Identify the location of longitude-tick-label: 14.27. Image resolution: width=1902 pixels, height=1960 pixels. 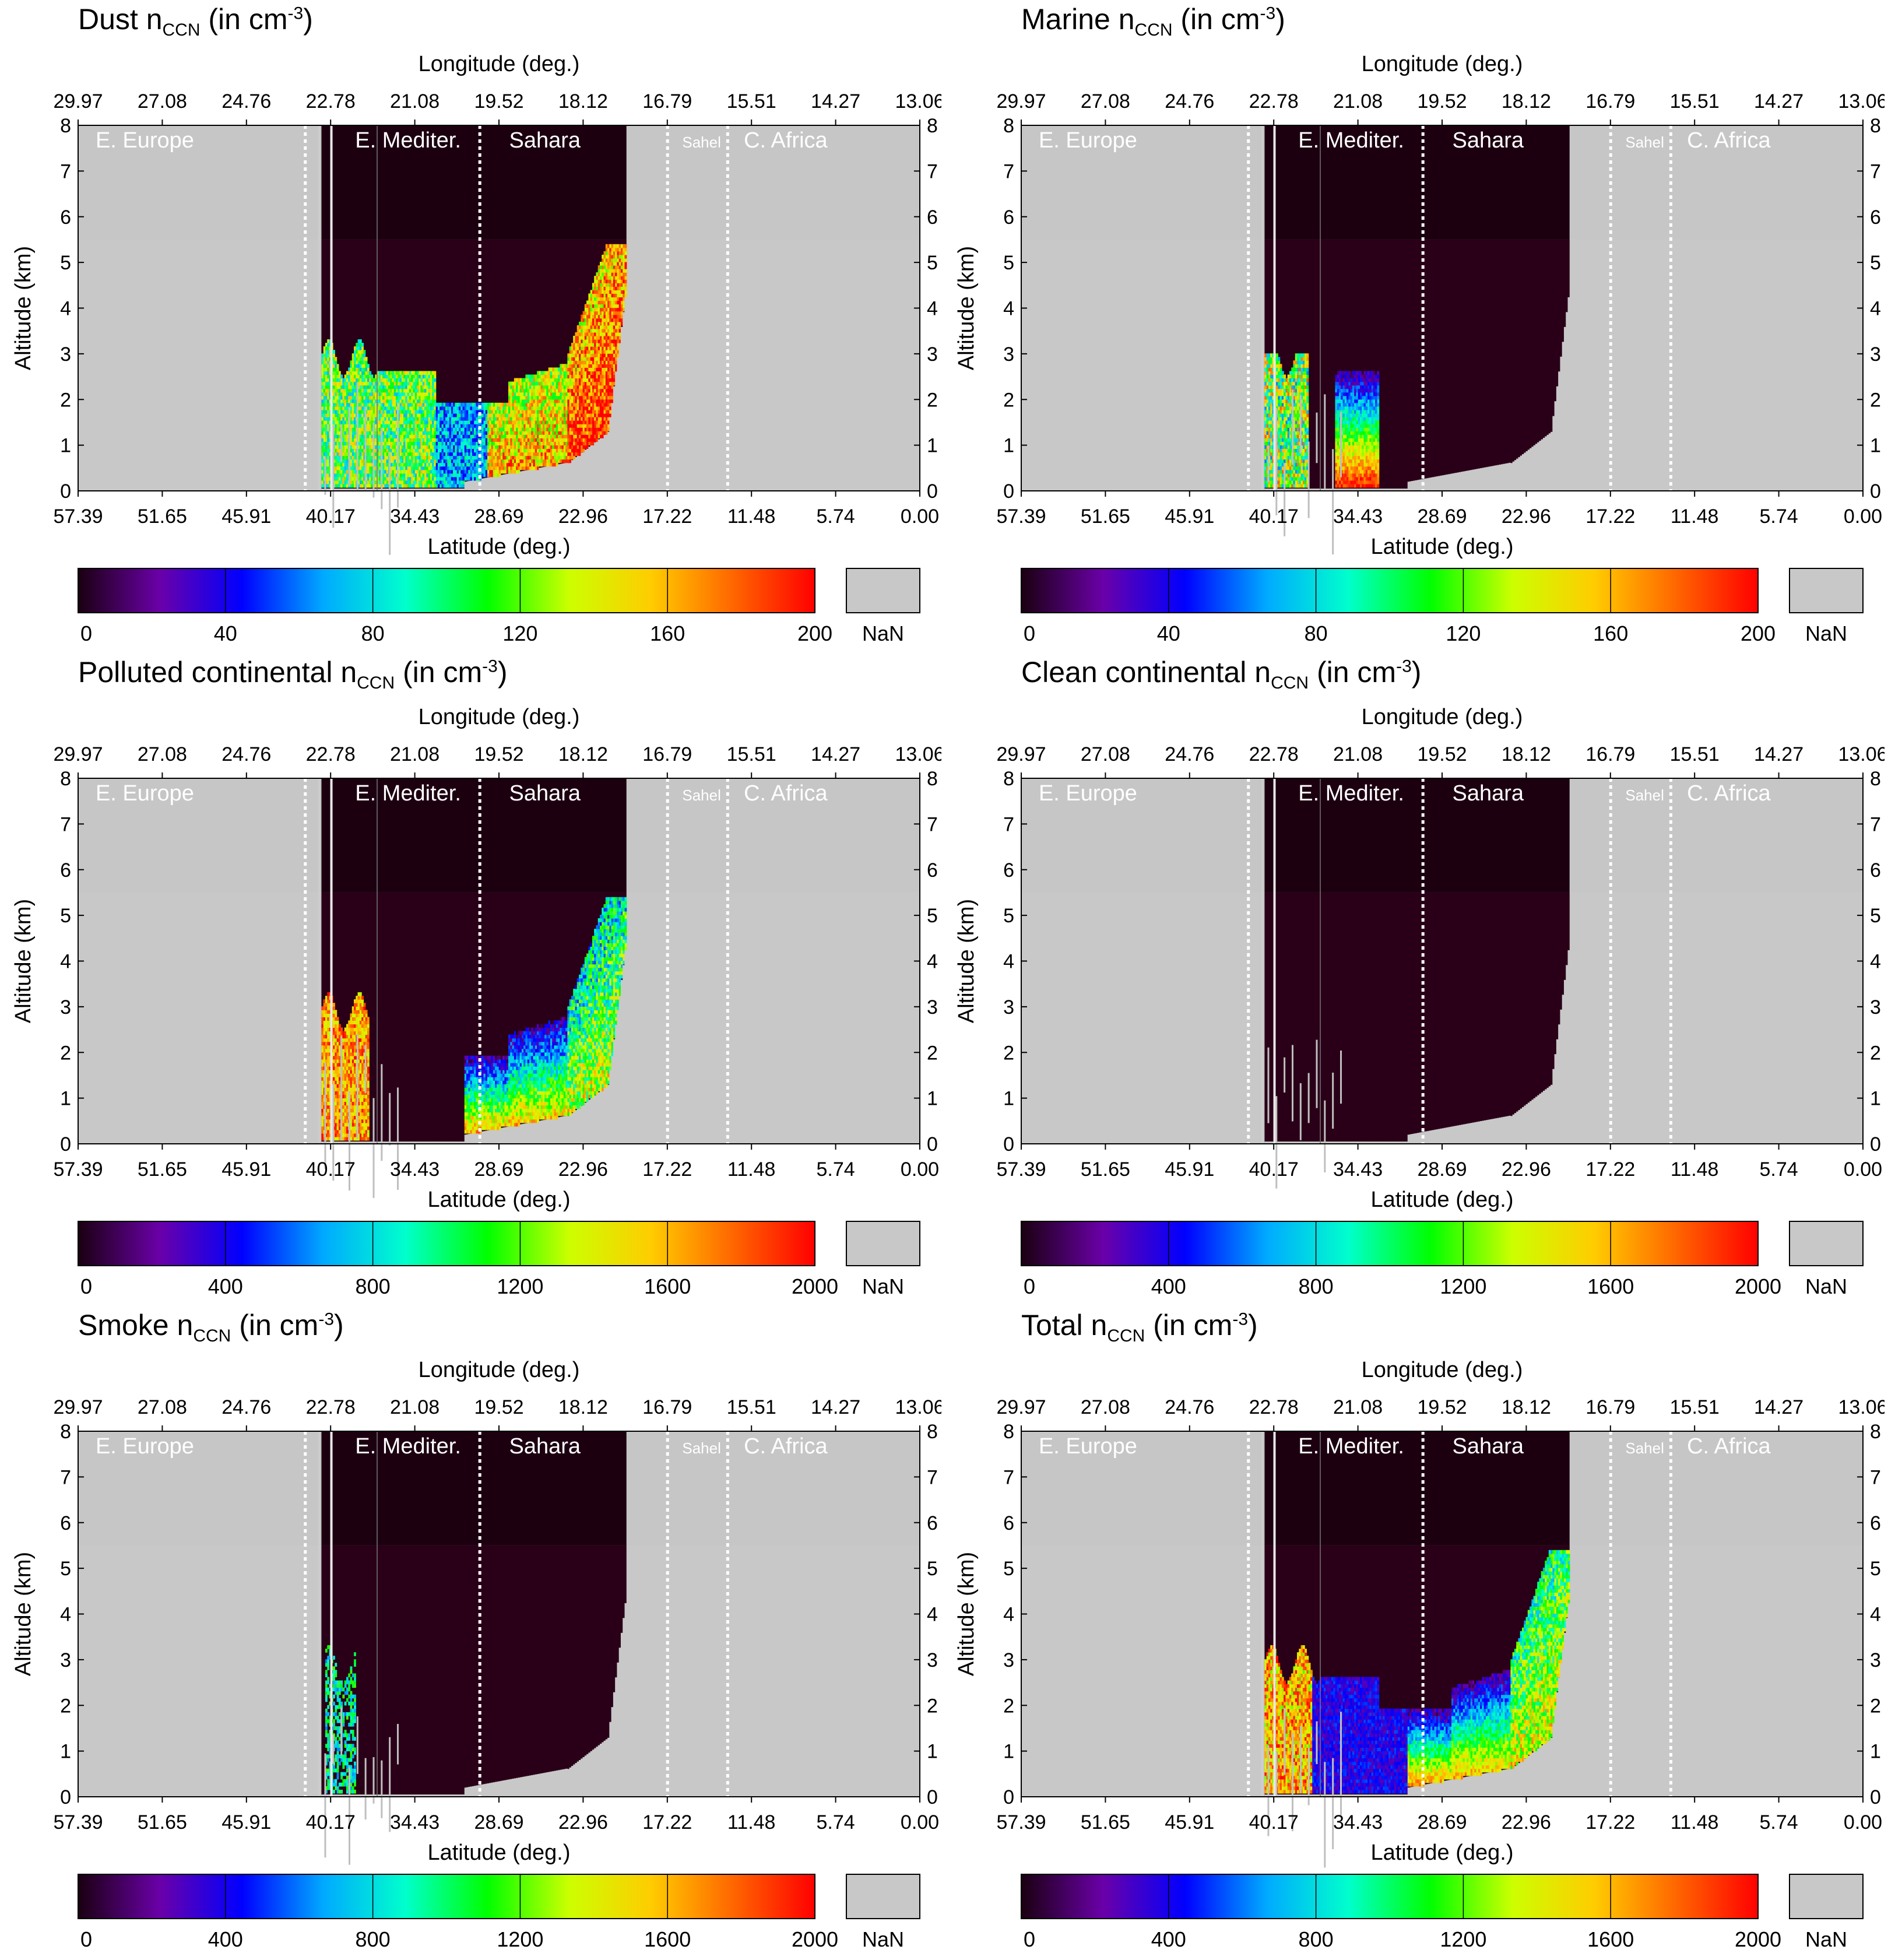
(835, 101).